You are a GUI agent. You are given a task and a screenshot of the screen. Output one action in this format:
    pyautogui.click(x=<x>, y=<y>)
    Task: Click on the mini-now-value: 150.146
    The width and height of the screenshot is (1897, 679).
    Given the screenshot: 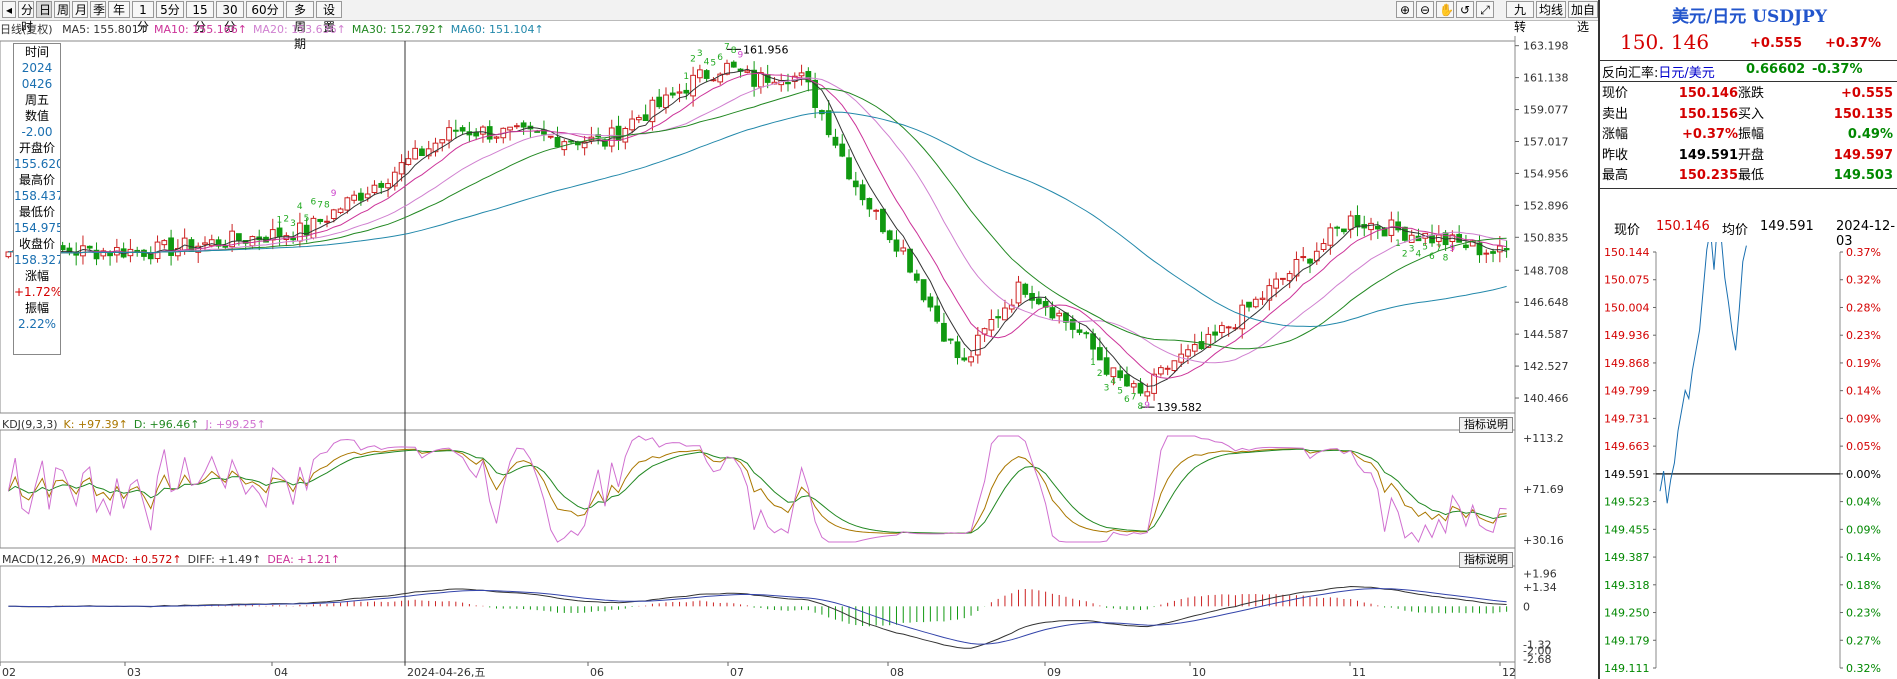 What is the action you would take?
    pyautogui.click(x=1683, y=226)
    